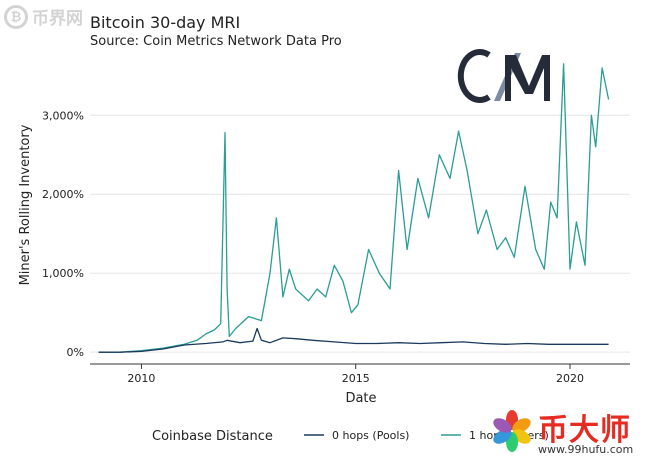  Describe the element at coordinates (570, 378) in the screenshot. I see `x-tick-label: 2020` at that location.